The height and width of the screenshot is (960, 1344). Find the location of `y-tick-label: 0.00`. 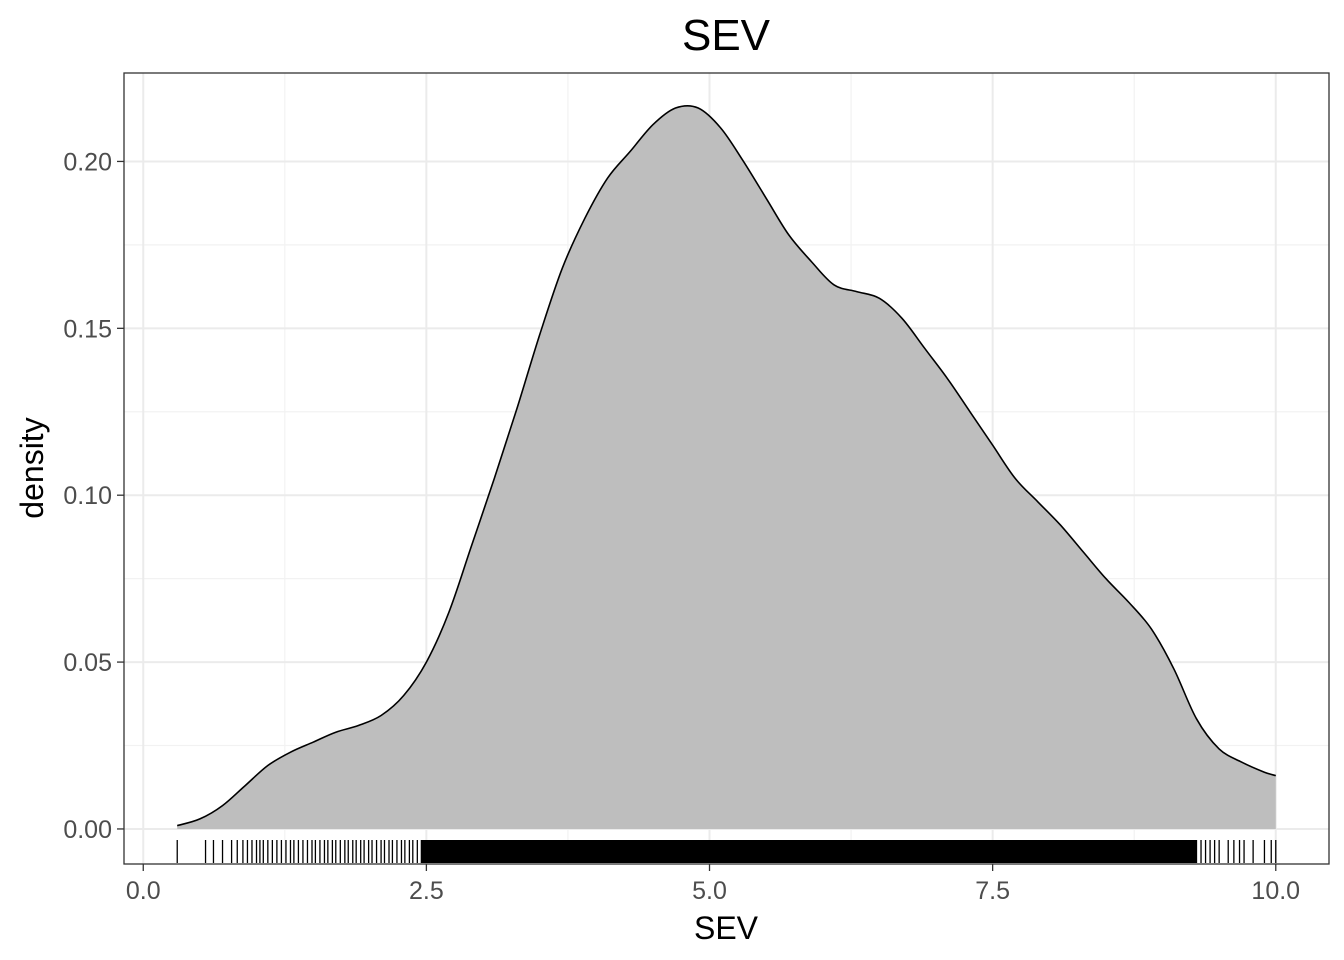

y-tick-label: 0.00 is located at coordinates (87, 830).